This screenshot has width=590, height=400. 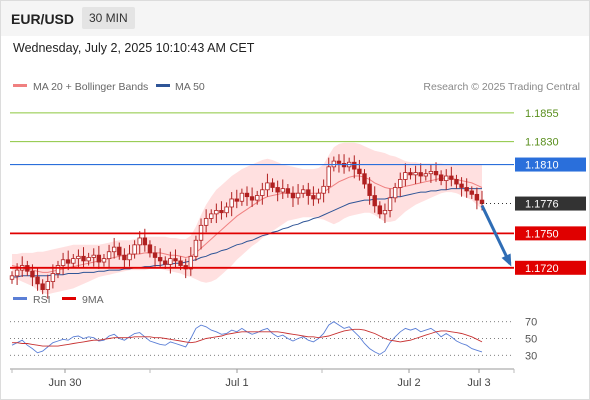 I want to click on level-label: 1.1776, so click(x=542, y=205).